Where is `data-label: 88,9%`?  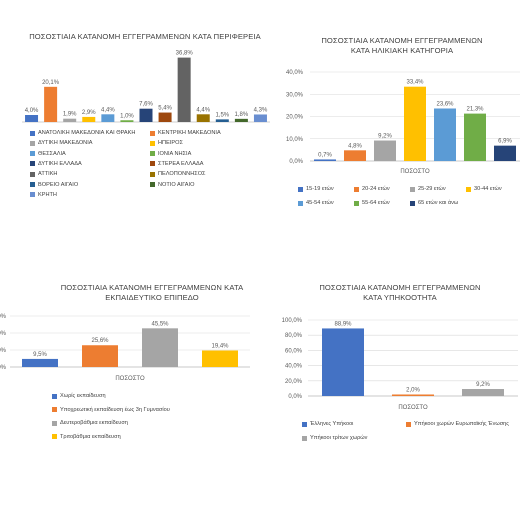
data-label: 88,9% is located at coordinates (343, 324).